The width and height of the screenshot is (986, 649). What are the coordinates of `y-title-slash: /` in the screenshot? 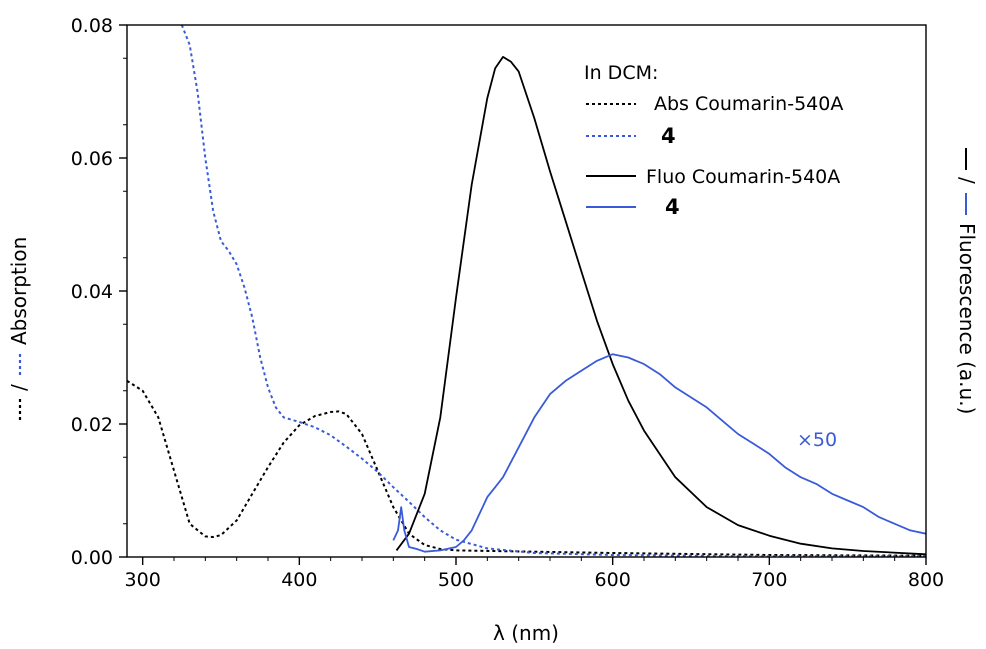 It's located at (19, 387).